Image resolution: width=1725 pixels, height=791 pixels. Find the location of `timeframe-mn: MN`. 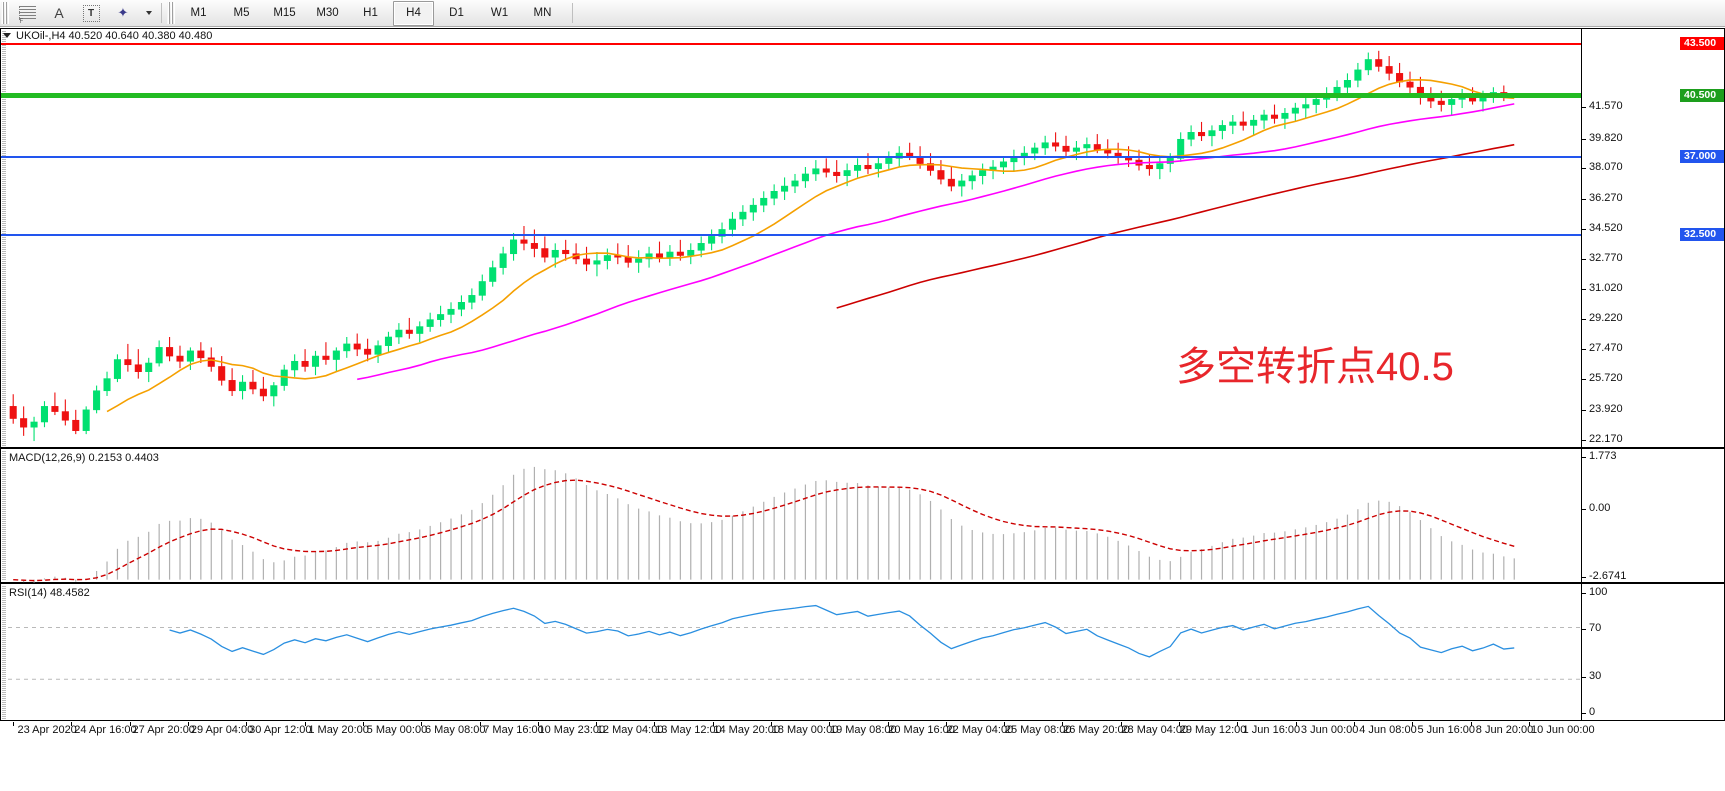

timeframe-mn: MN is located at coordinates (542, 13).